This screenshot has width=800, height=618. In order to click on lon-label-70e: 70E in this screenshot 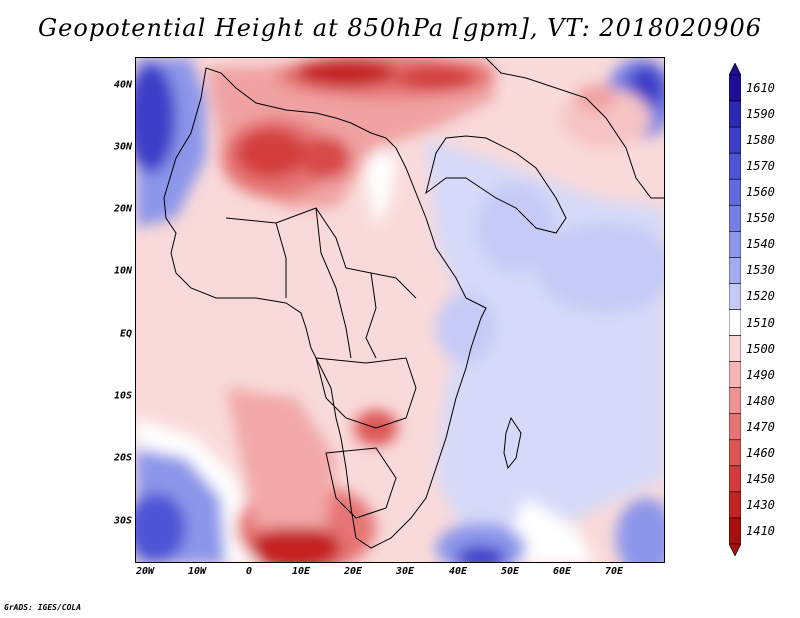, I will do `click(614, 571)`.